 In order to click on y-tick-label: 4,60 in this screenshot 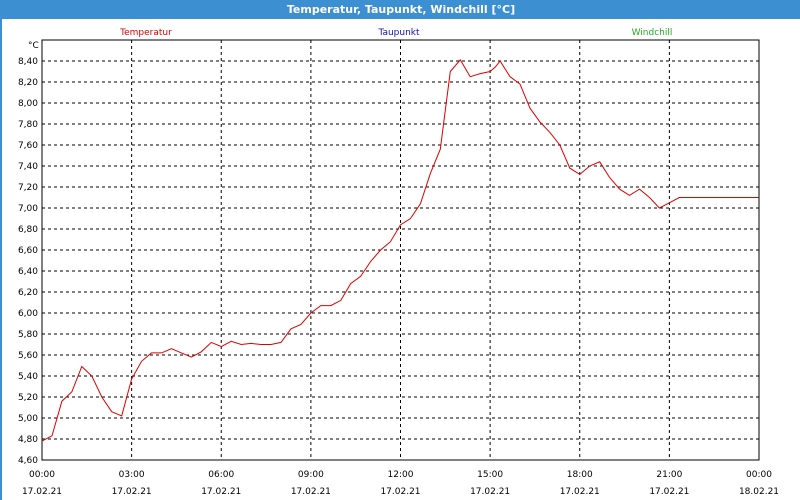, I will do `click(28, 461)`.